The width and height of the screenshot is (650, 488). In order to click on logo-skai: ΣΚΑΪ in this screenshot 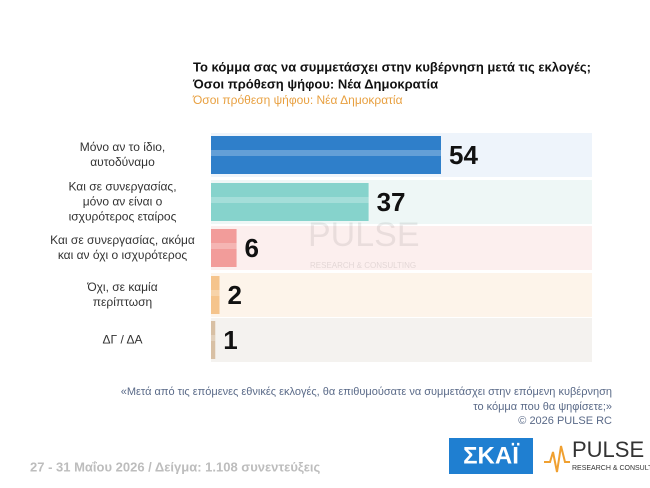, I will do `click(491, 455)`.